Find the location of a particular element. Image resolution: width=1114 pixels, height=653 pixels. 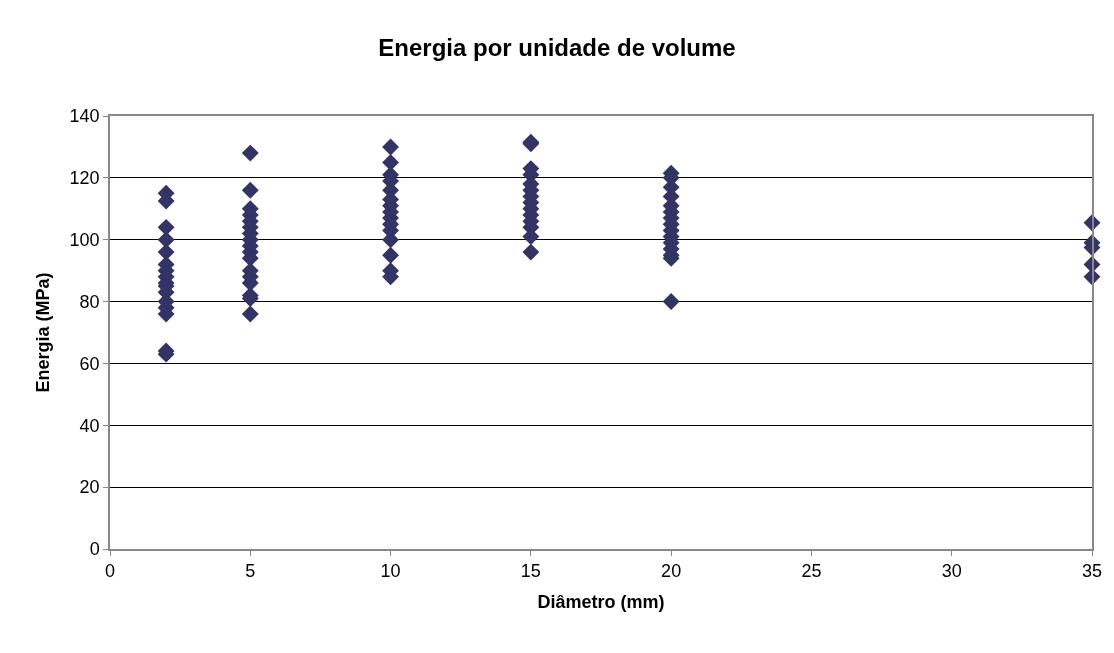

y-tick-label: 80 is located at coordinates (89, 301).